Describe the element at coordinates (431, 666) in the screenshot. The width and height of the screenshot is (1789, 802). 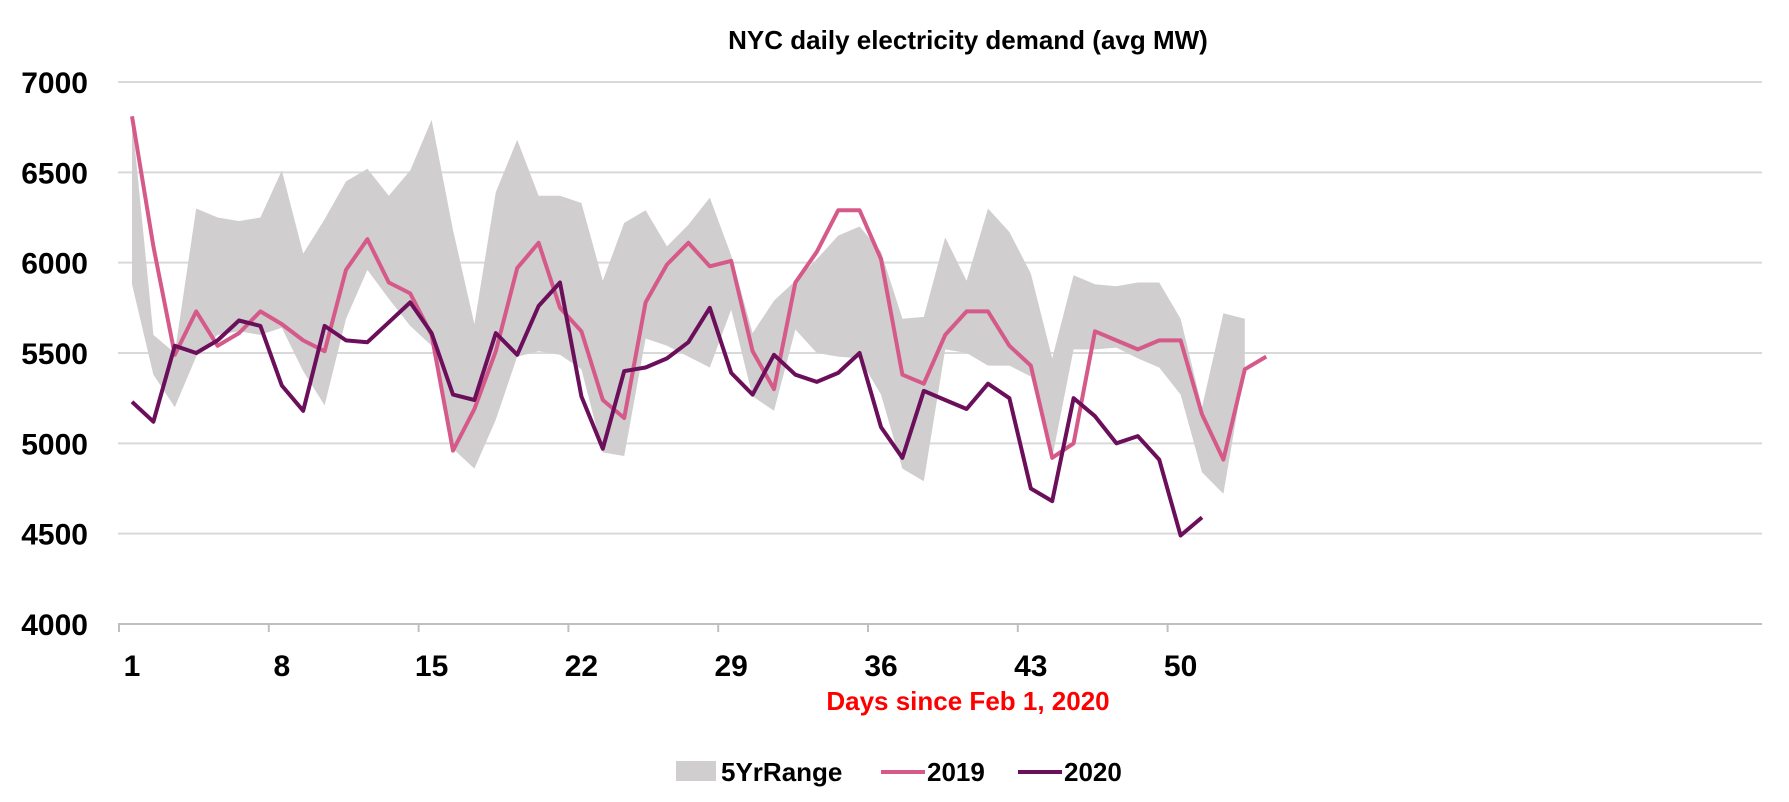
I see `x-tick-label: 15` at that location.